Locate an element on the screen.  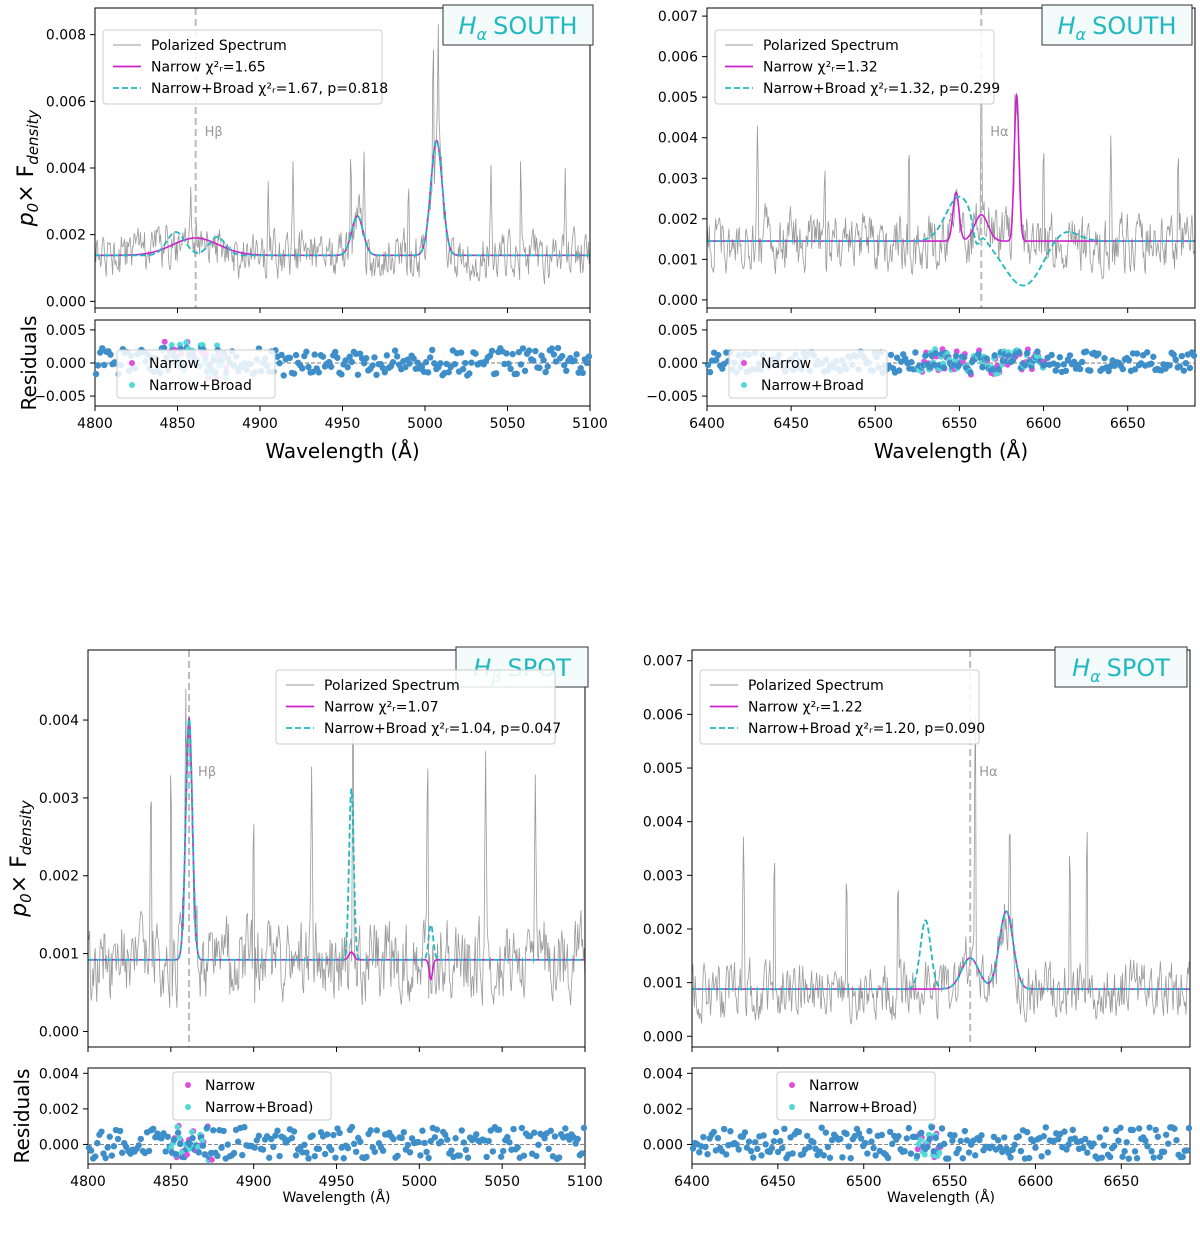
legend-label-2: Narrow+Broad χ²ᵣ=1.20, p=0.090 is located at coordinates (866, 729).